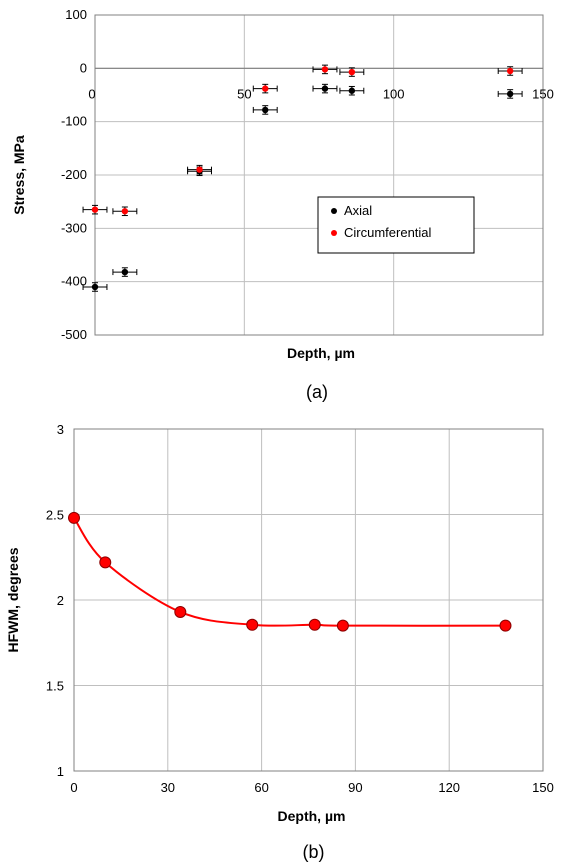 This screenshot has width=569, height=868. Describe the element at coordinates (74, 174) in the screenshot. I see `y-tick-label: -200` at that location.